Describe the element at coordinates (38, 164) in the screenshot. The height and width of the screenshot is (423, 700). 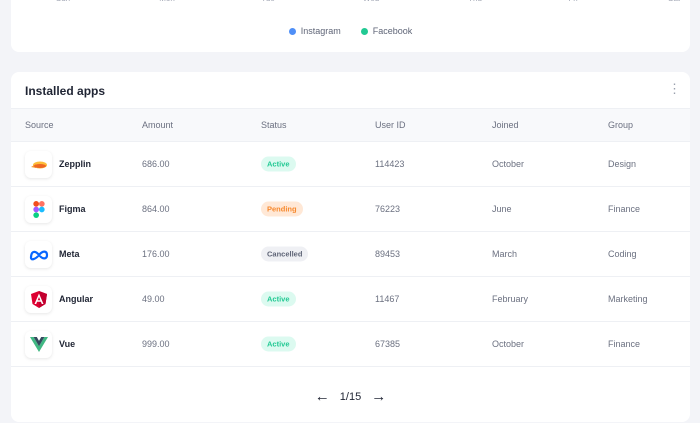
I see `zeplin-logo-icon` at that location.